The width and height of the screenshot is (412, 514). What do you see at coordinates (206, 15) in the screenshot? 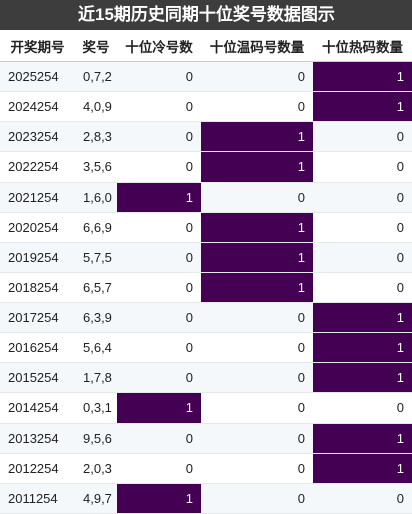
I see `title: 近15期历史同期十位奖号数据图示` at bounding box center [206, 15].